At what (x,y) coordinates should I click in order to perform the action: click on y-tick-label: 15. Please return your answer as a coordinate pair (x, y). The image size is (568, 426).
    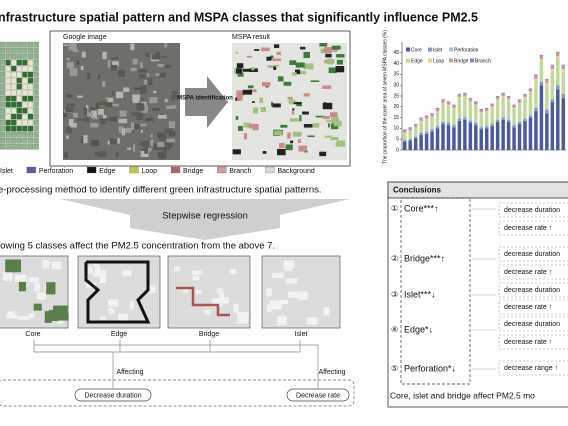
    Looking at the image, I should click on (396, 118).